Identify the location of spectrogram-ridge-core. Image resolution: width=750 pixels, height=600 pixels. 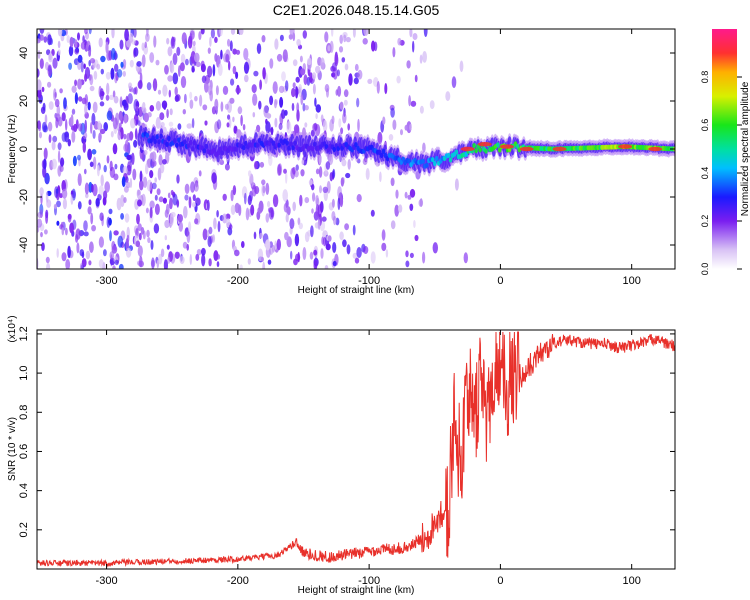
(153, 138).